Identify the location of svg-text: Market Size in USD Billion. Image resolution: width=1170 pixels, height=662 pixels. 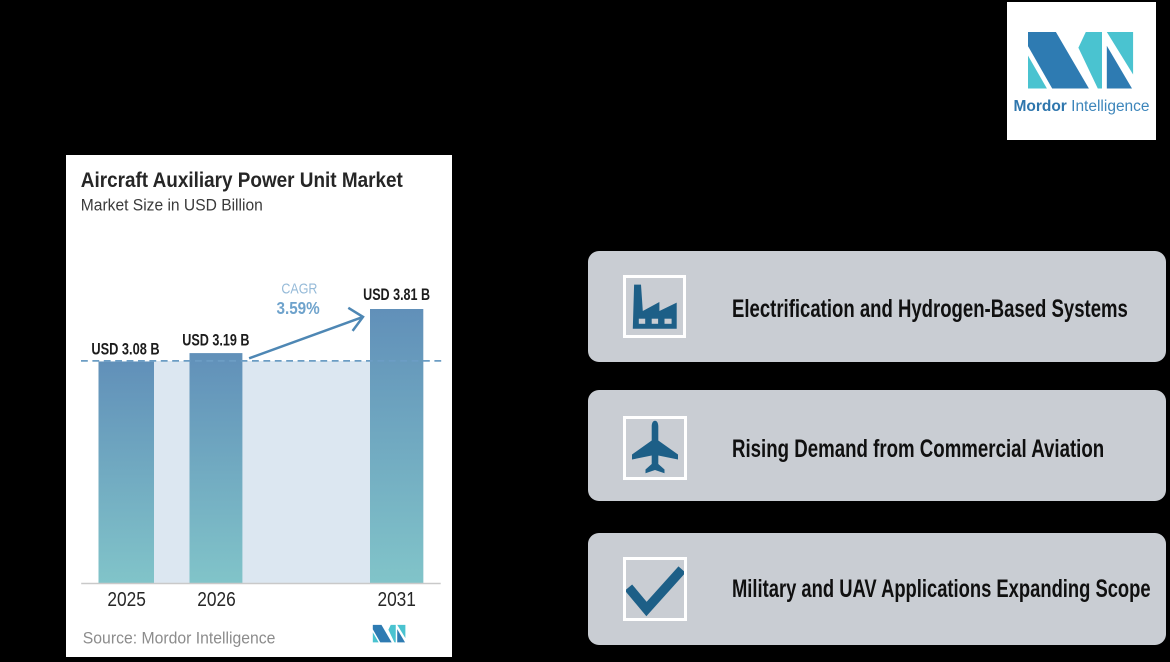
(172, 206).